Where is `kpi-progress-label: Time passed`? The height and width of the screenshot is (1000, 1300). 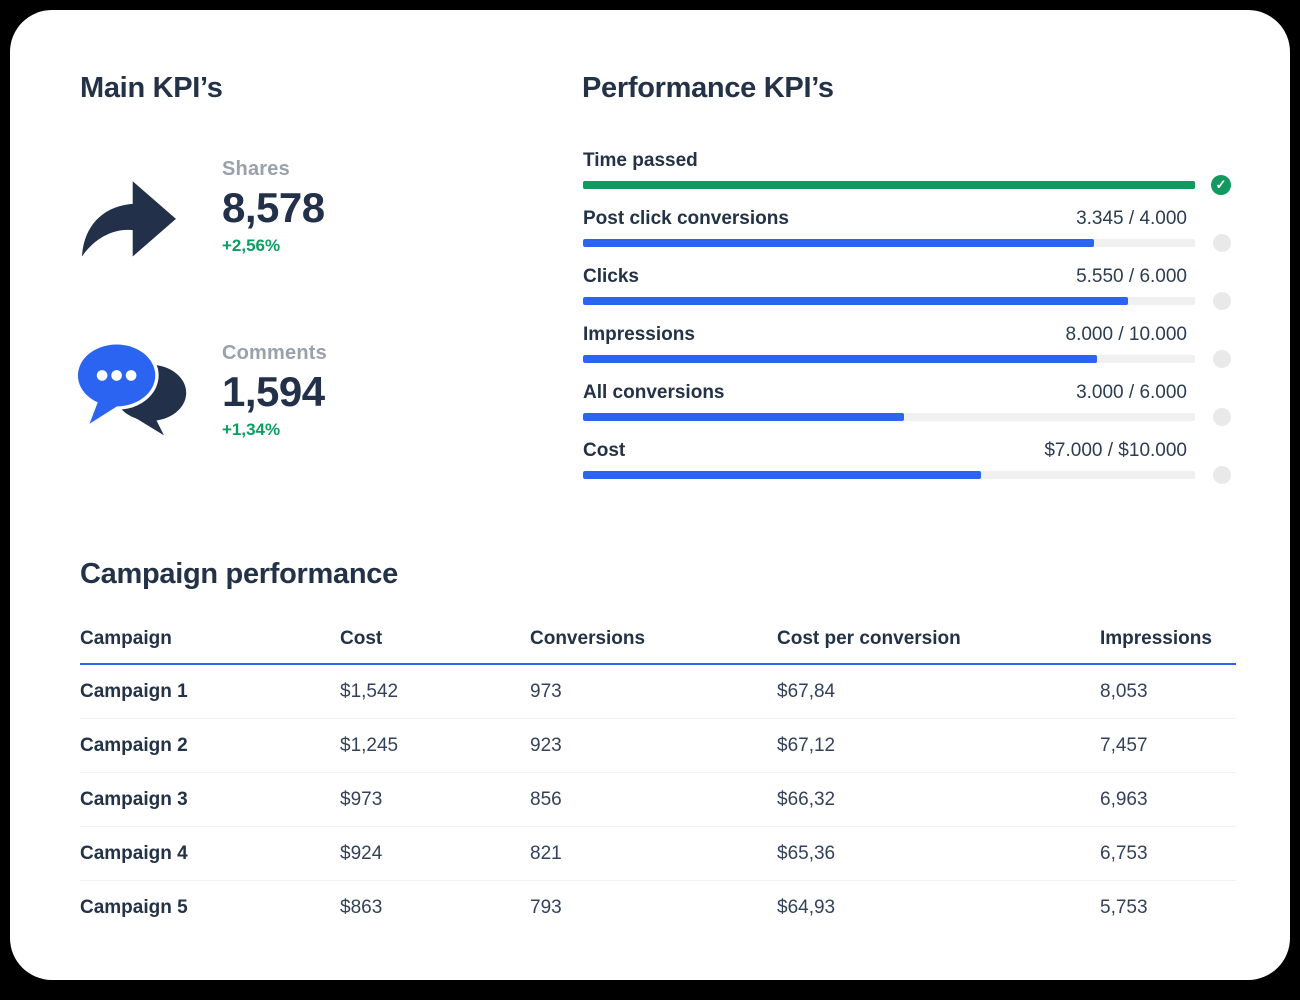 kpi-progress-label: Time passed is located at coordinates (640, 160).